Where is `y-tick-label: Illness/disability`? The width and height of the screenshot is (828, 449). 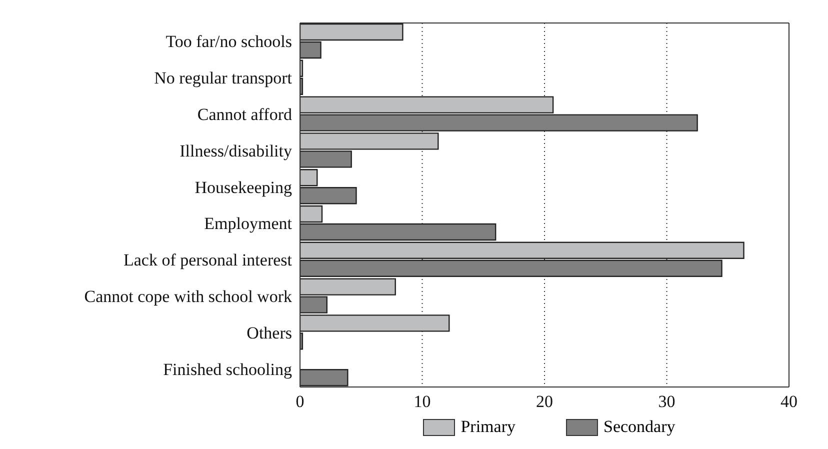 y-tick-label: Illness/disability is located at coordinates (236, 150).